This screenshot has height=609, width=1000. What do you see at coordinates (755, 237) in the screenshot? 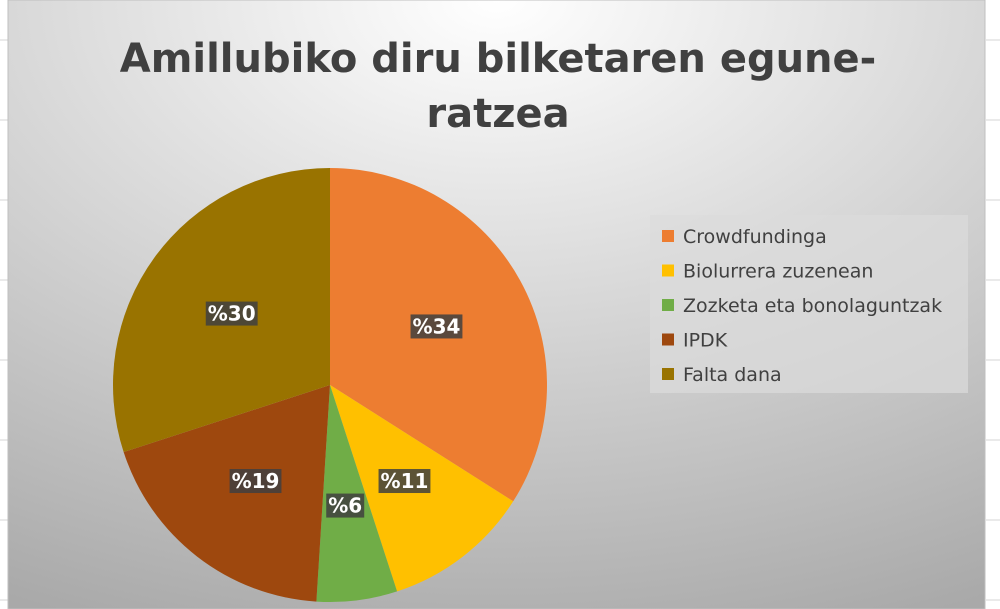
I see `legend-label: Crowdfundinga` at bounding box center [755, 237].